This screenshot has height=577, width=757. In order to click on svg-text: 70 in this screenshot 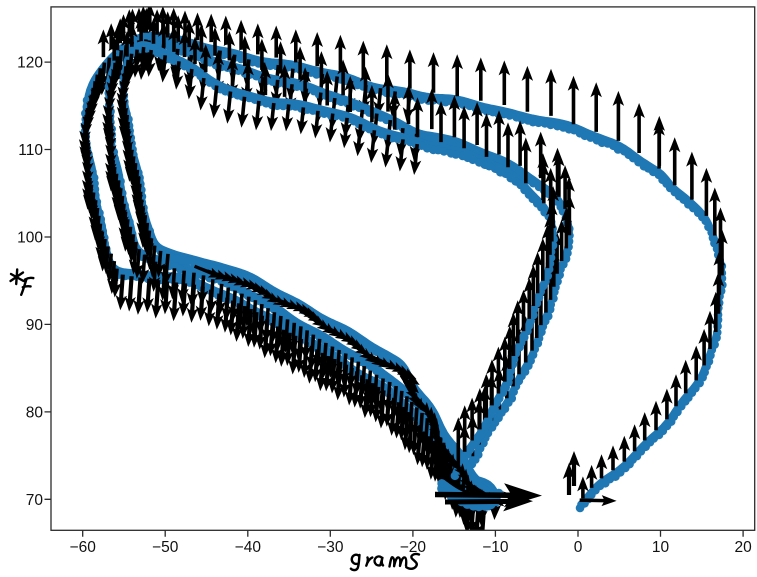, I will do `click(35, 500)`.